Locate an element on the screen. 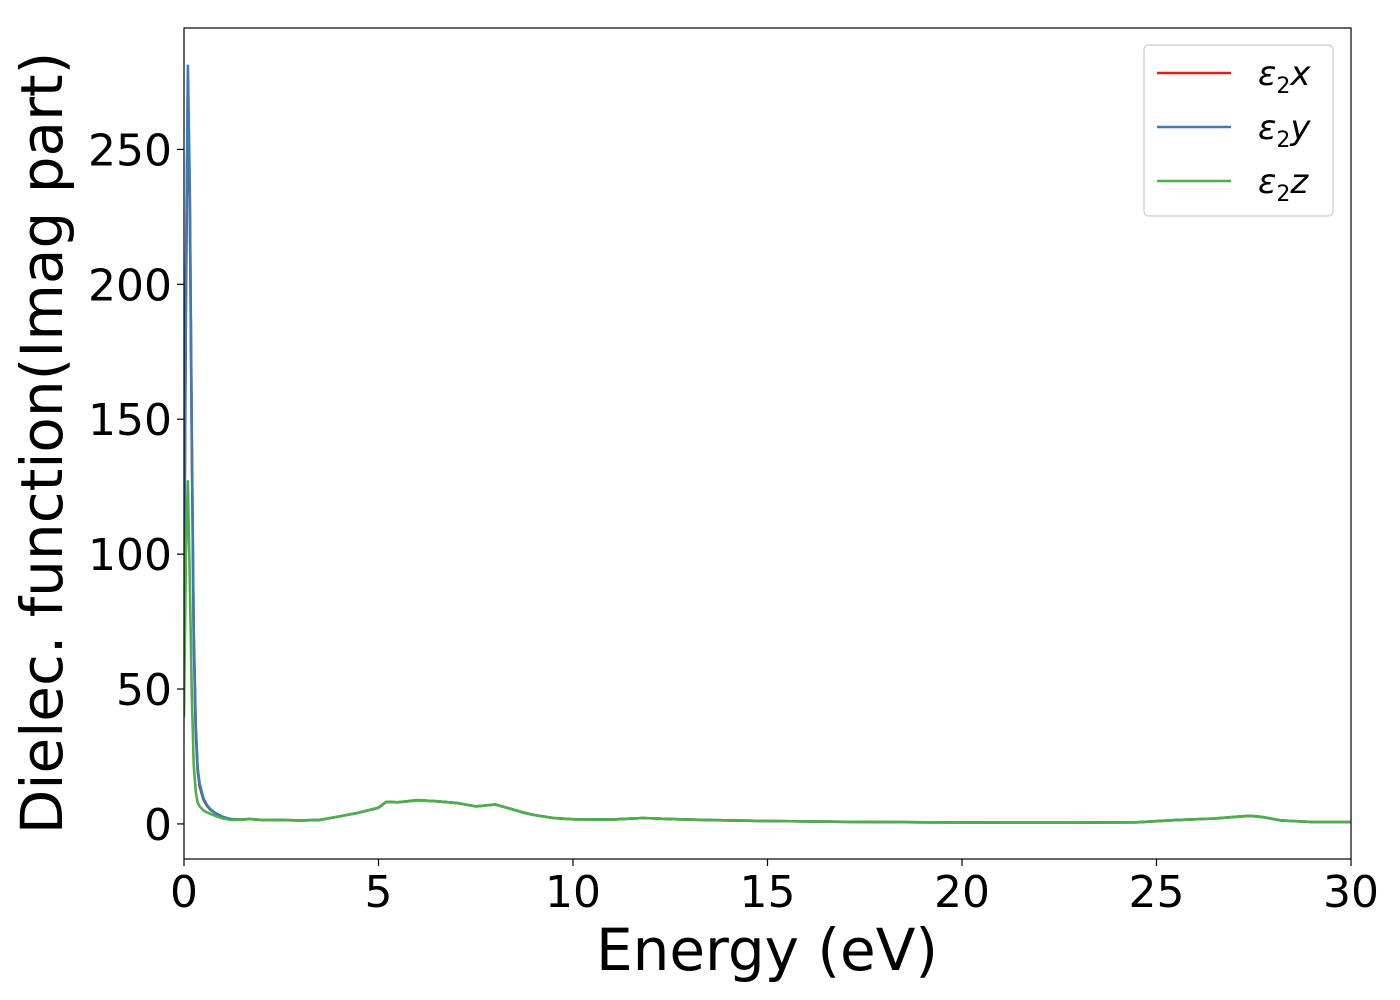 This screenshot has width=1400, height=1000. y-tick-label: 150 is located at coordinates (130, 420).